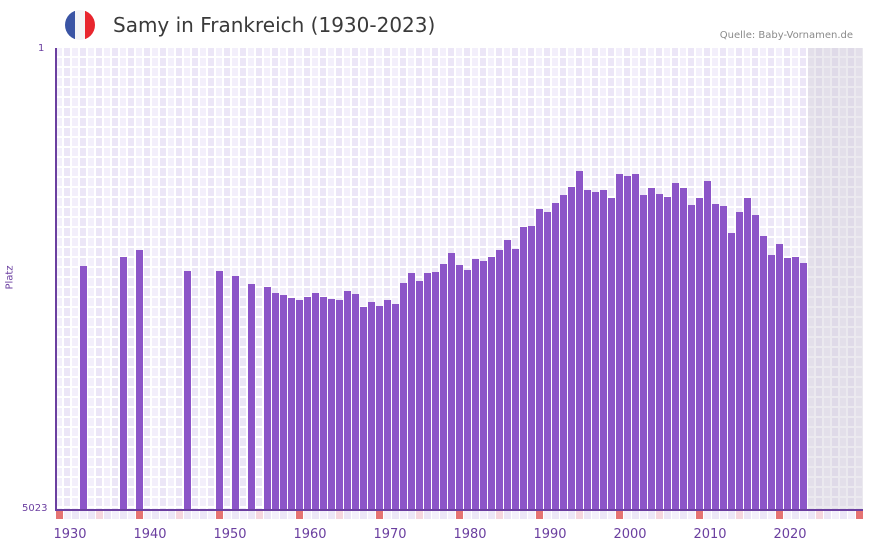 This screenshot has height=552, width=873. I want to click on bar-2010, so click(715, 357).